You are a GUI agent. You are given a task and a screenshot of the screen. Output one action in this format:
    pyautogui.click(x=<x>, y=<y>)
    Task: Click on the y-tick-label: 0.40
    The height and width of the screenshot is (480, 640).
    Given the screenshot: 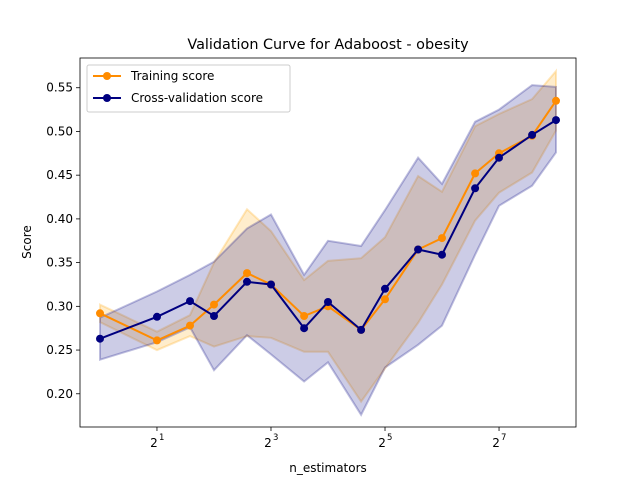 What is the action you would take?
    pyautogui.click(x=59, y=219)
    